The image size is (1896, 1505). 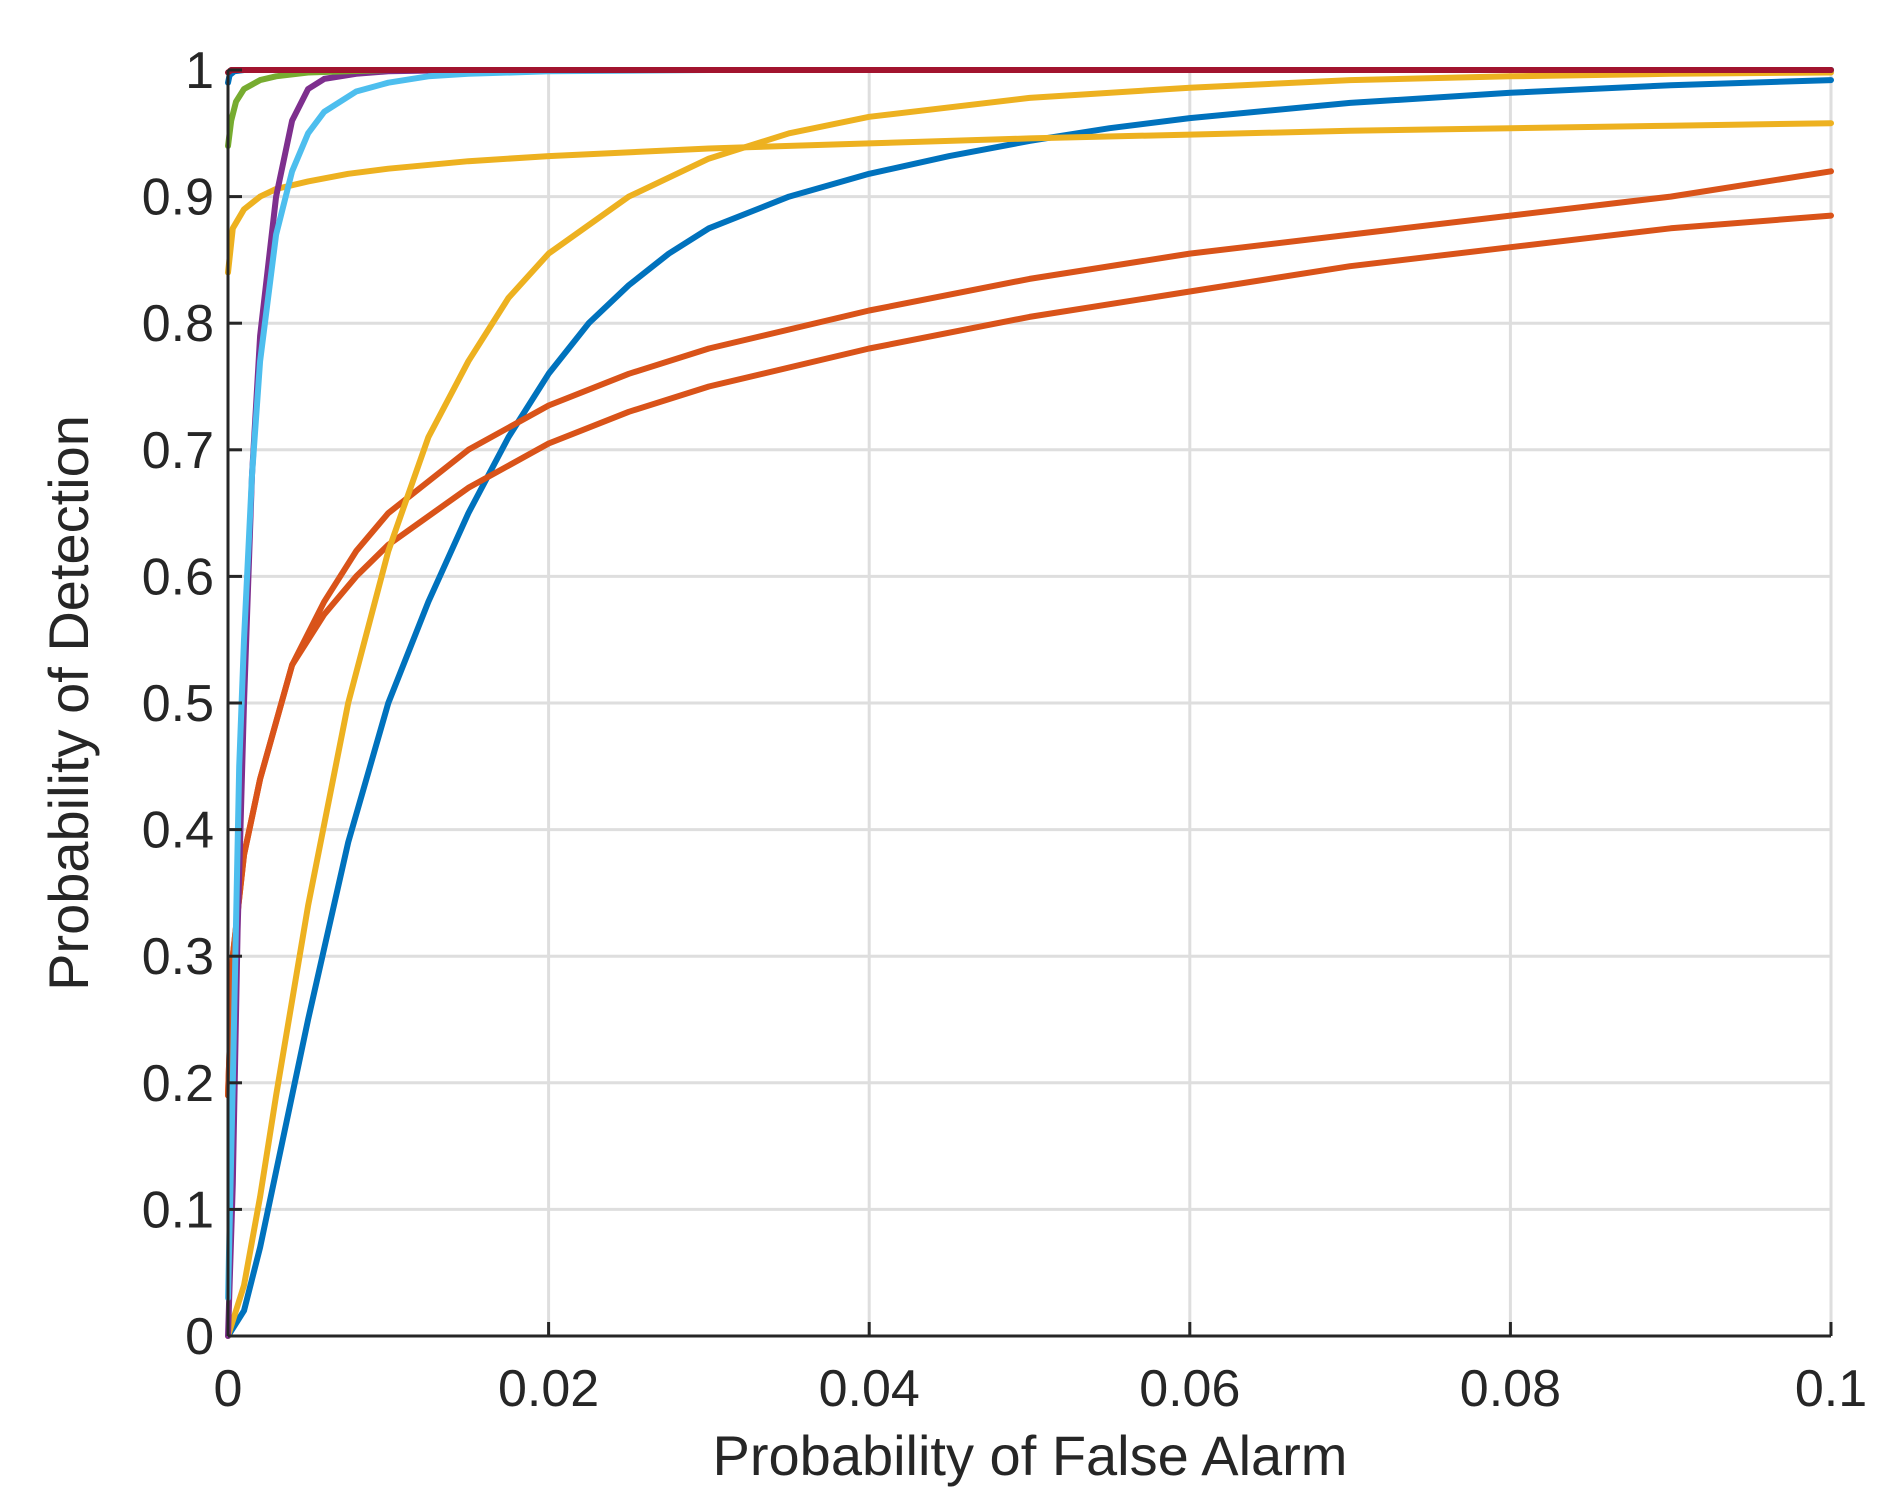 I want to click on x-tick-label: 0.06, so click(x=1189, y=1389).